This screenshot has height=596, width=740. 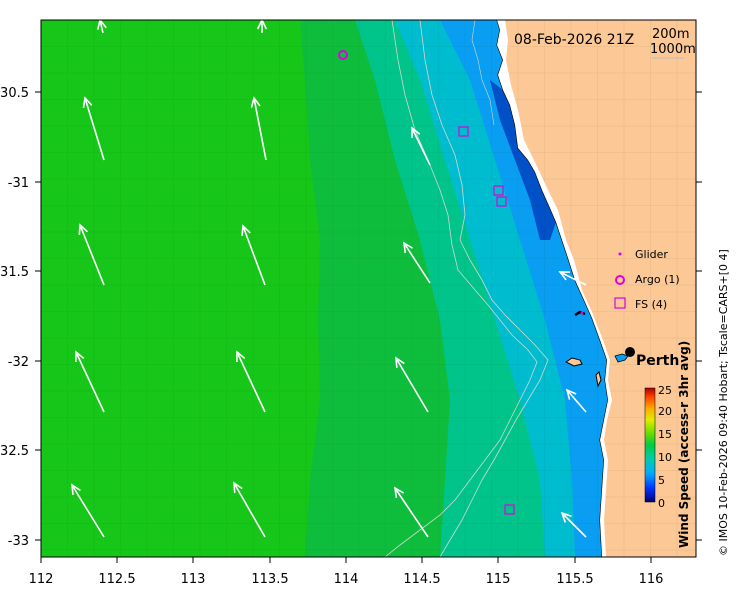 What do you see at coordinates (651, 304) in the screenshot?
I see `legend-fs-label: FS (4)` at bounding box center [651, 304].